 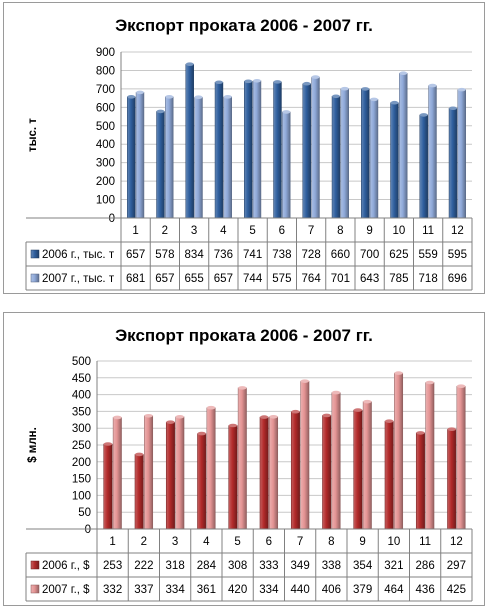 I want to click on table-cell-value: 334, so click(x=176, y=590).